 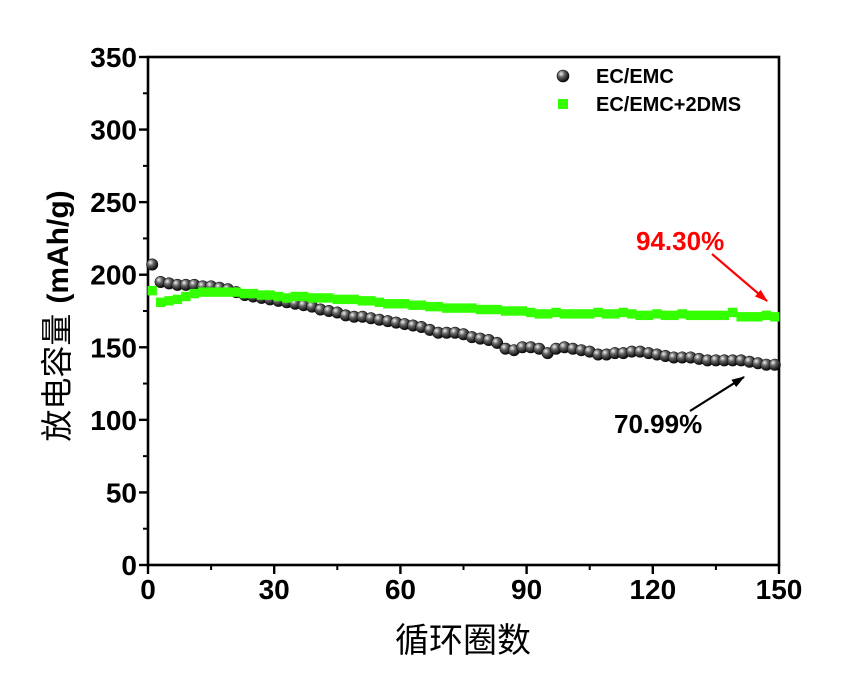 What do you see at coordinates (57, 378) in the screenshot?
I see `y-axis-label-text: 放电容量` at bounding box center [57, 378].